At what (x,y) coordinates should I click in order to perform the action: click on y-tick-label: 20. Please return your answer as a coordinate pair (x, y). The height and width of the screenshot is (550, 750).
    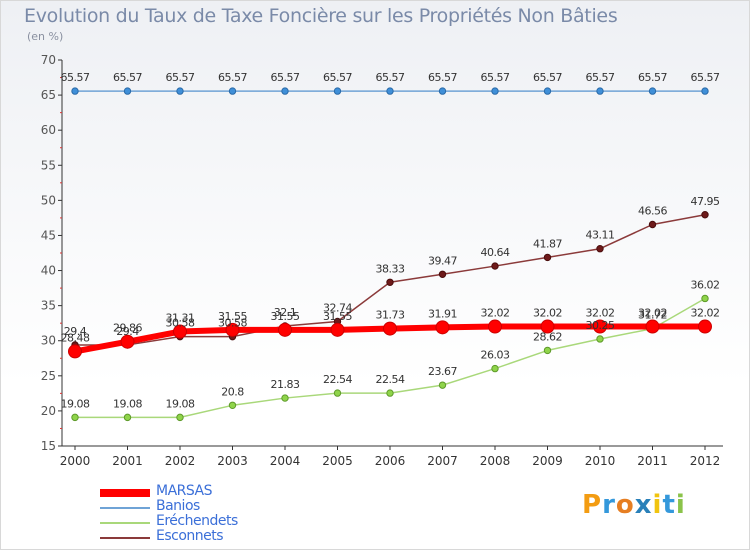
    Looking at the image, I should click on (48, 411).